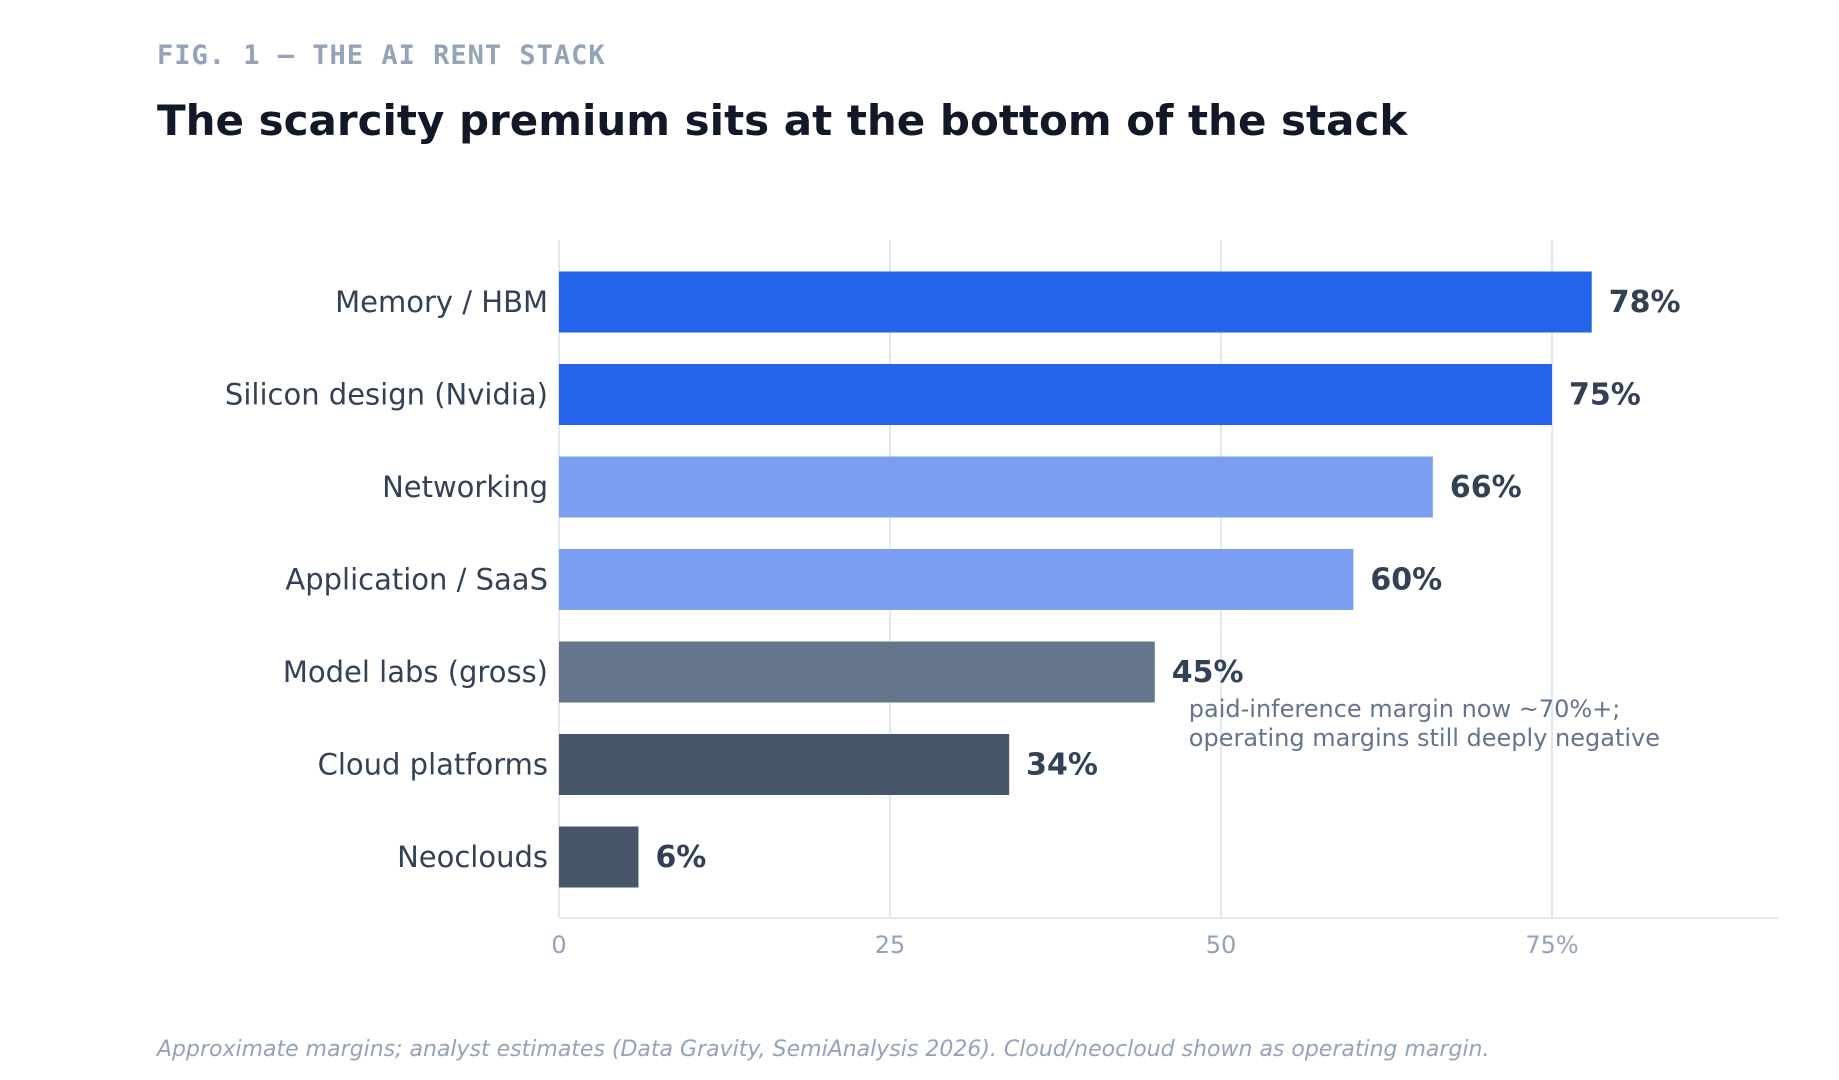 Image resolution: width=1839 pixels, height=1080 pixels. I want to click on value-label-silicon-design-nvidia: 75%, so click(1605, 395).